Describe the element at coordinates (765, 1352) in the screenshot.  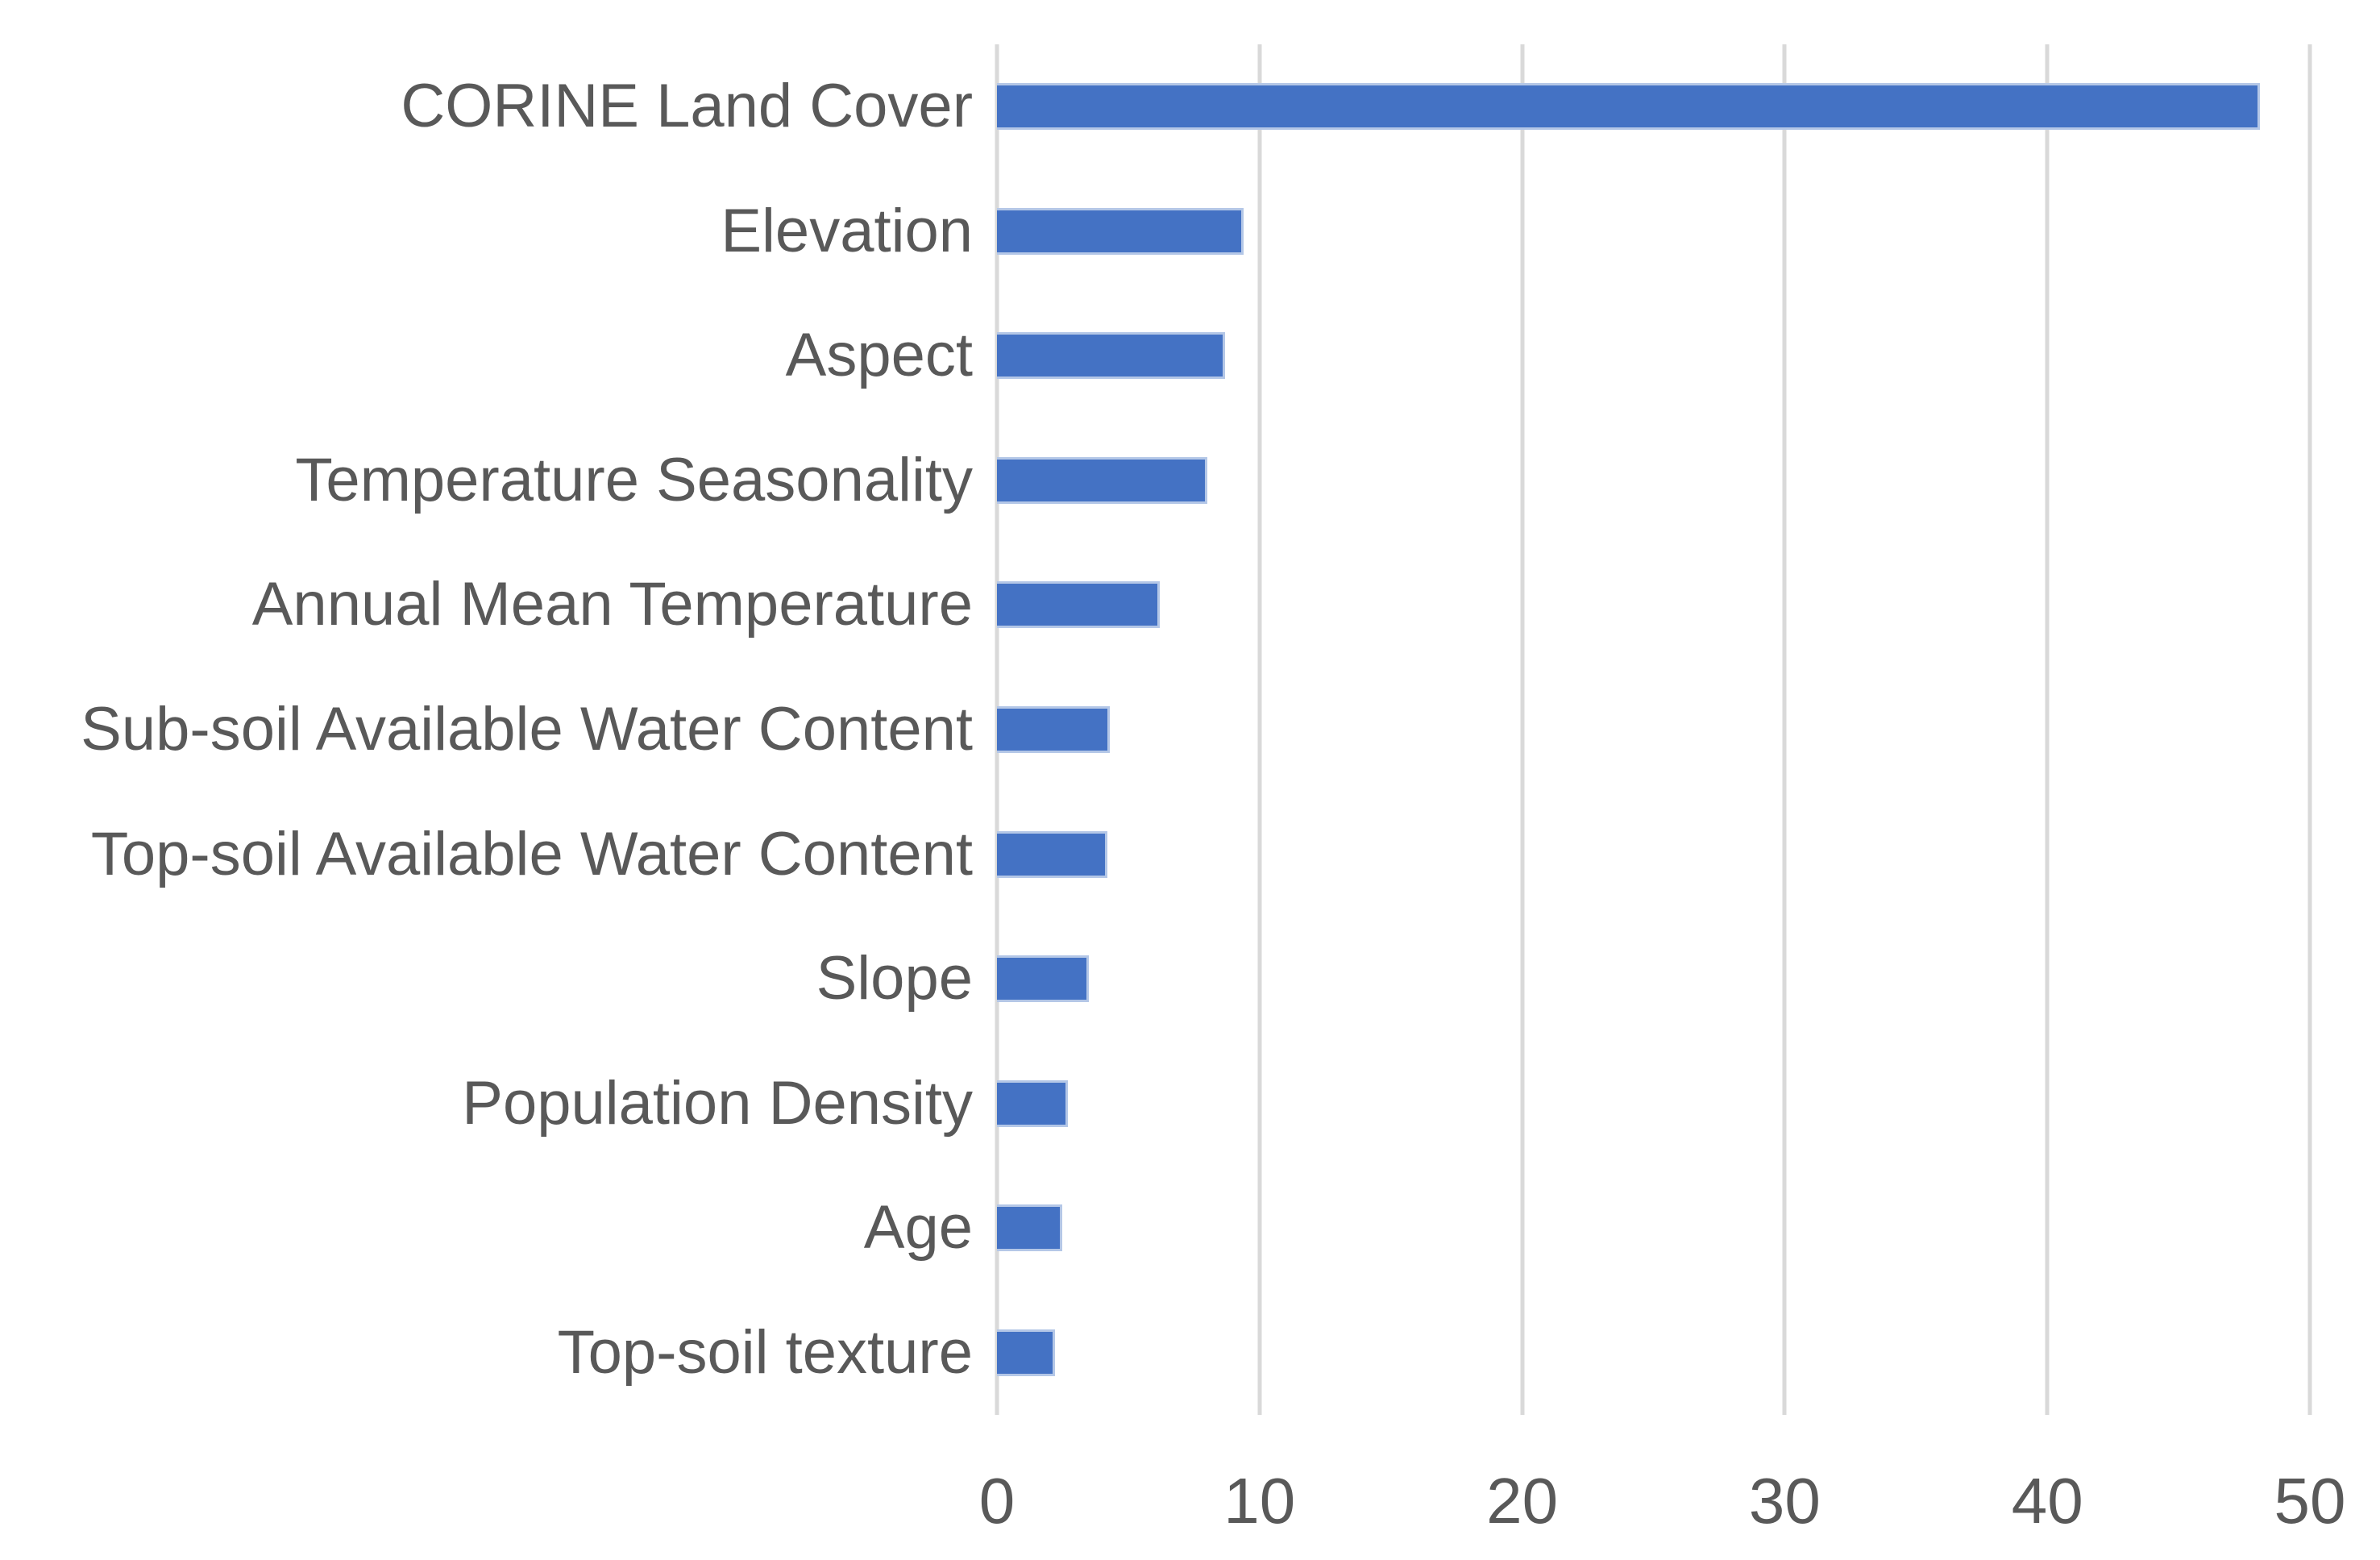
I see `category-label: Top-soil texture` at that location.